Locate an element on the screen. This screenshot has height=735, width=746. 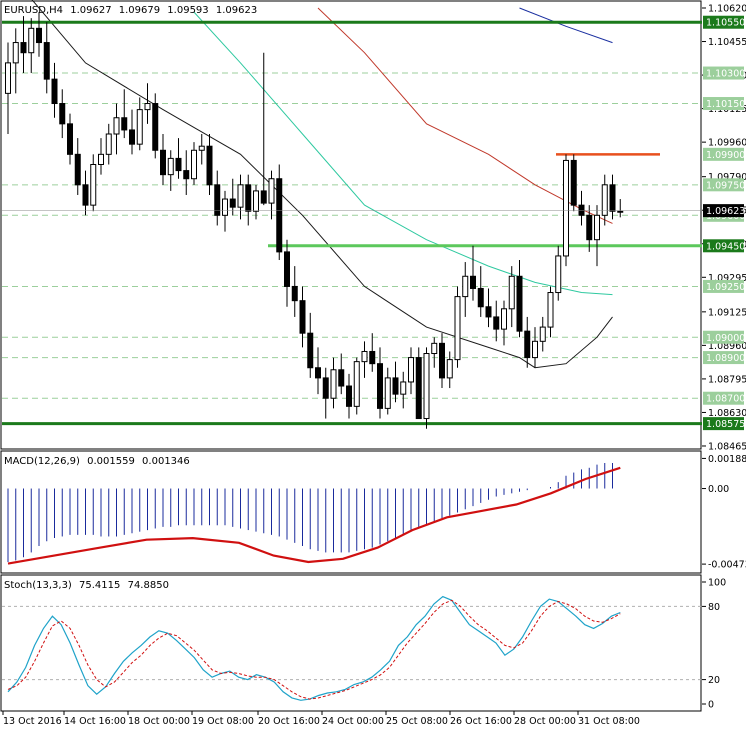
macd-signal-value: 0.001346 is located at coordinates (166, 461).